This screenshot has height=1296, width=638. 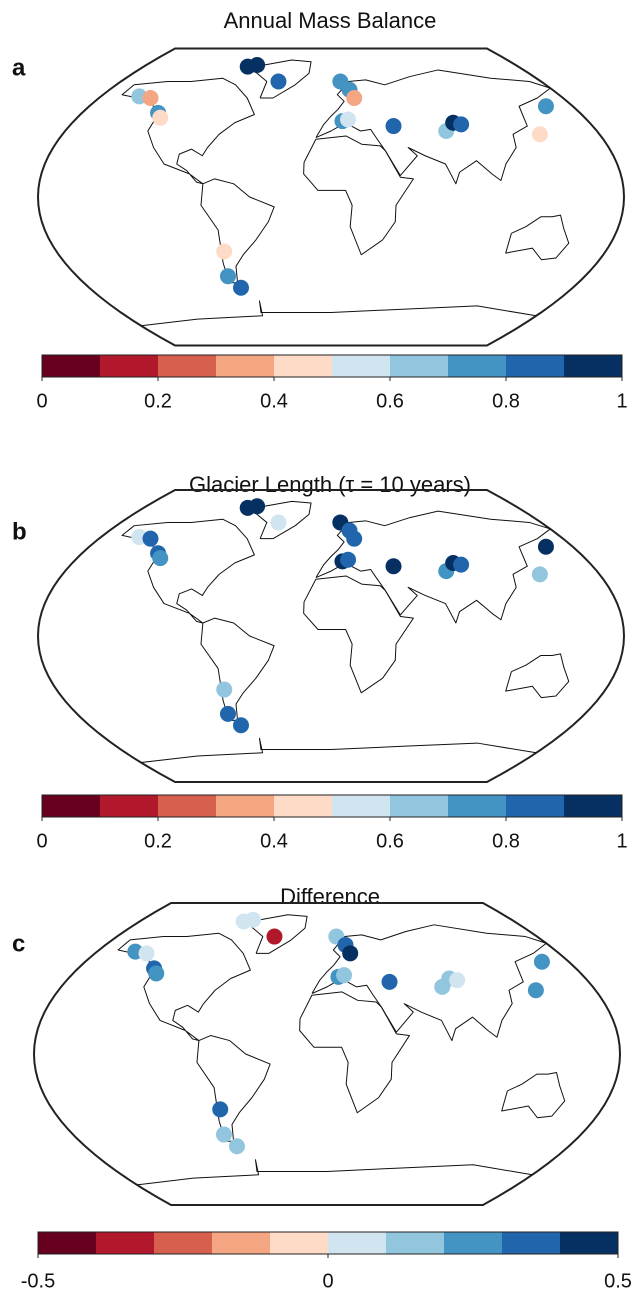 I want to click on colorbar-frame, so click(x=332, y=806).